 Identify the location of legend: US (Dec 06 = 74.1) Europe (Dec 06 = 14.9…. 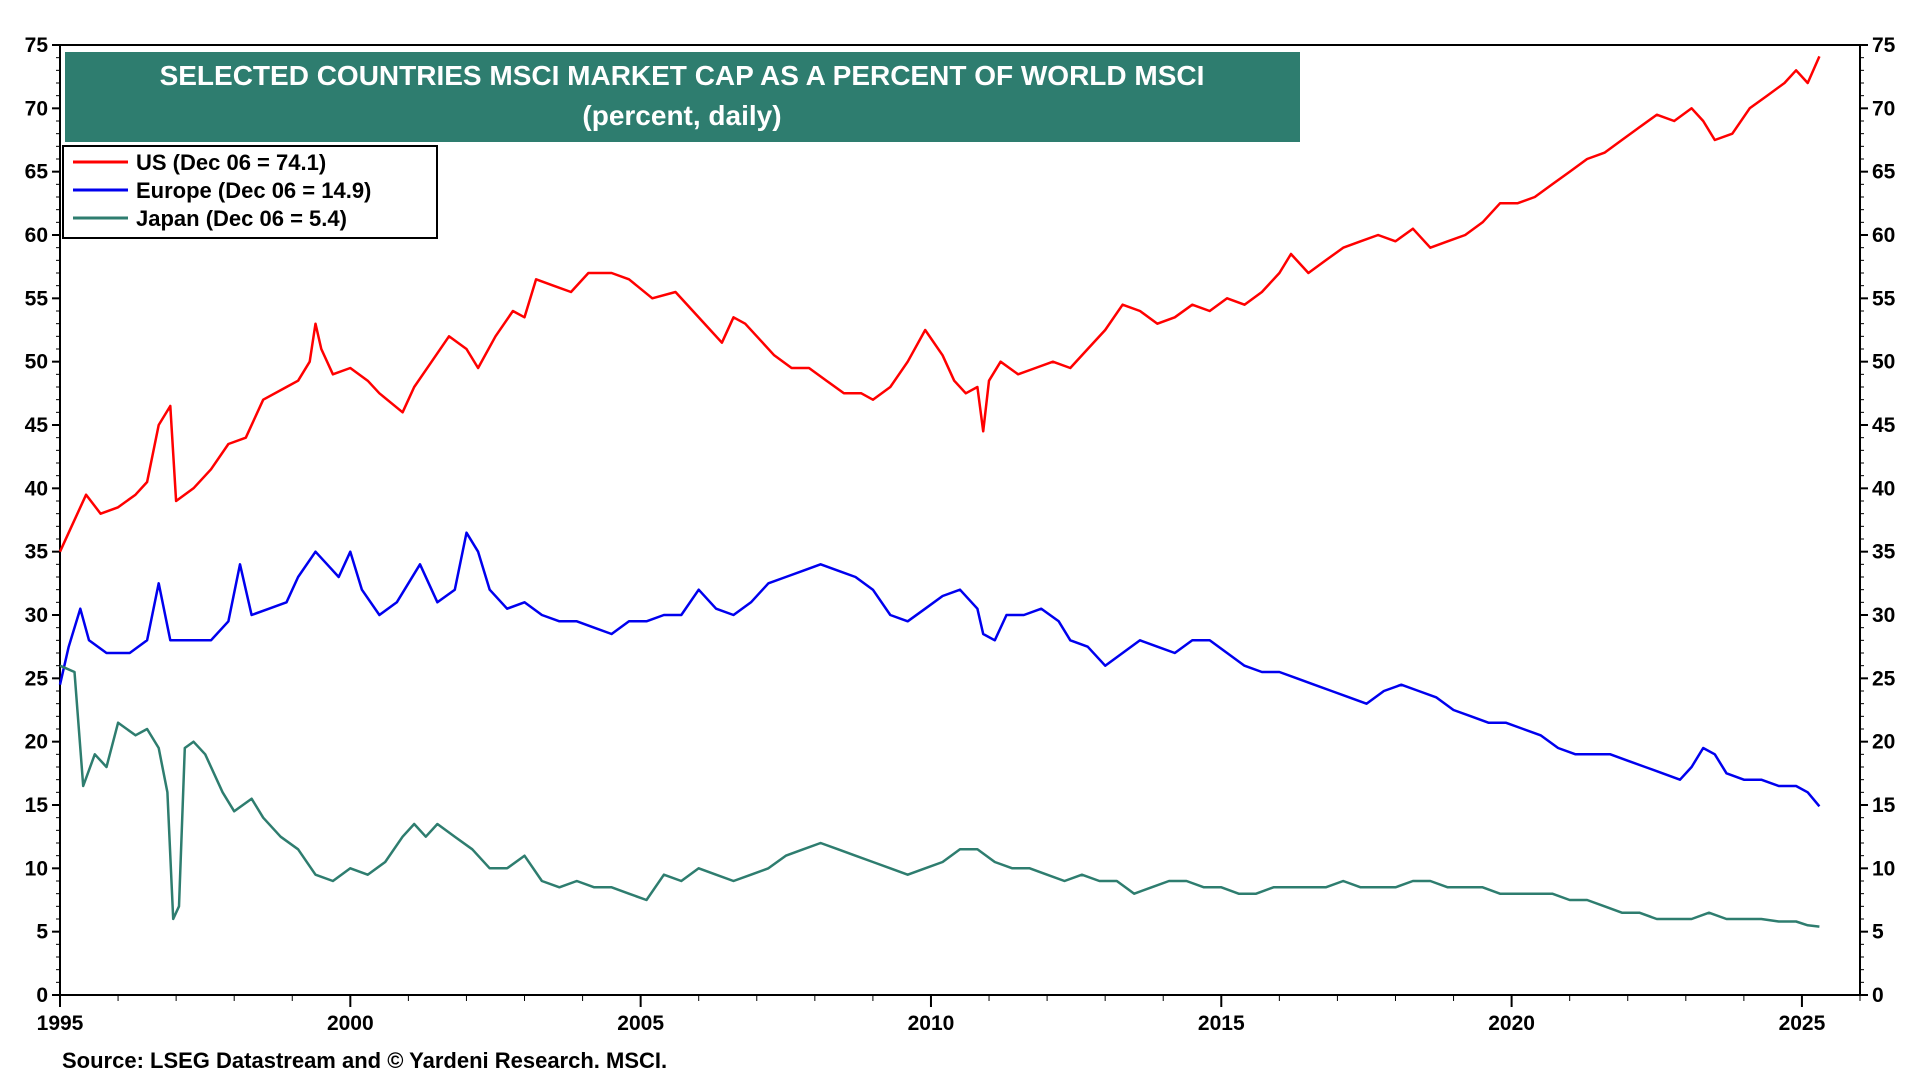
(250, 192).